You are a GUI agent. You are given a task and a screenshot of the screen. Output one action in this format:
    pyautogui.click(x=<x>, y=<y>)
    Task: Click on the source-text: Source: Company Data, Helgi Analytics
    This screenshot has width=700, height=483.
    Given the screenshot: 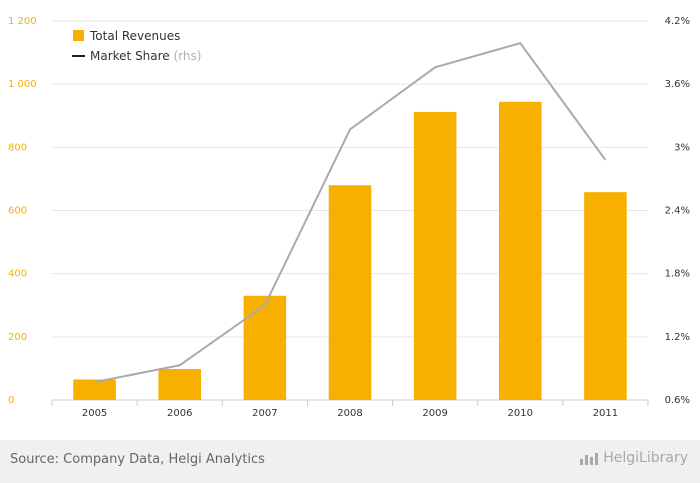 What is the action you would take?
    pyautogui.click(x=137, y=459)
    